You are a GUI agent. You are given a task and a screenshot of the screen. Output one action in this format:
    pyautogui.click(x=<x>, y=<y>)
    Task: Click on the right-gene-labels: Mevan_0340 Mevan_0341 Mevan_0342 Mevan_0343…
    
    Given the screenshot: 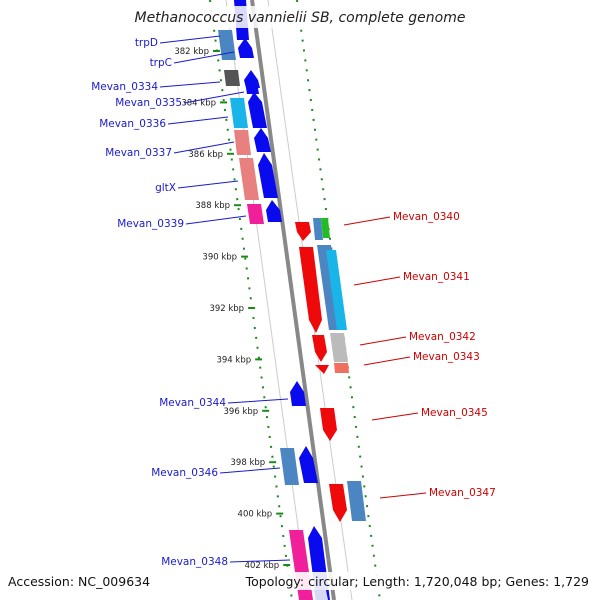 What is the action you would take?
    pyautogui.click(x=419, y=355)
    